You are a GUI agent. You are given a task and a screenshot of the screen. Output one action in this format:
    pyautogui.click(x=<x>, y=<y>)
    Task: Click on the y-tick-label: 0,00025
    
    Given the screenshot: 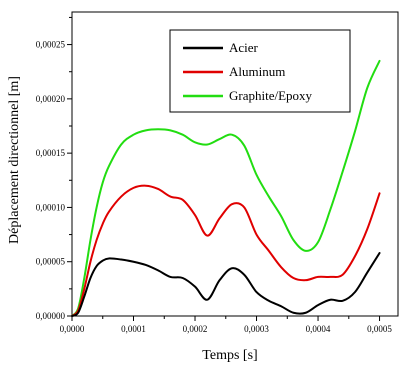 What is the action you would take?
    pyautogui.click(x=51, y=45)
    